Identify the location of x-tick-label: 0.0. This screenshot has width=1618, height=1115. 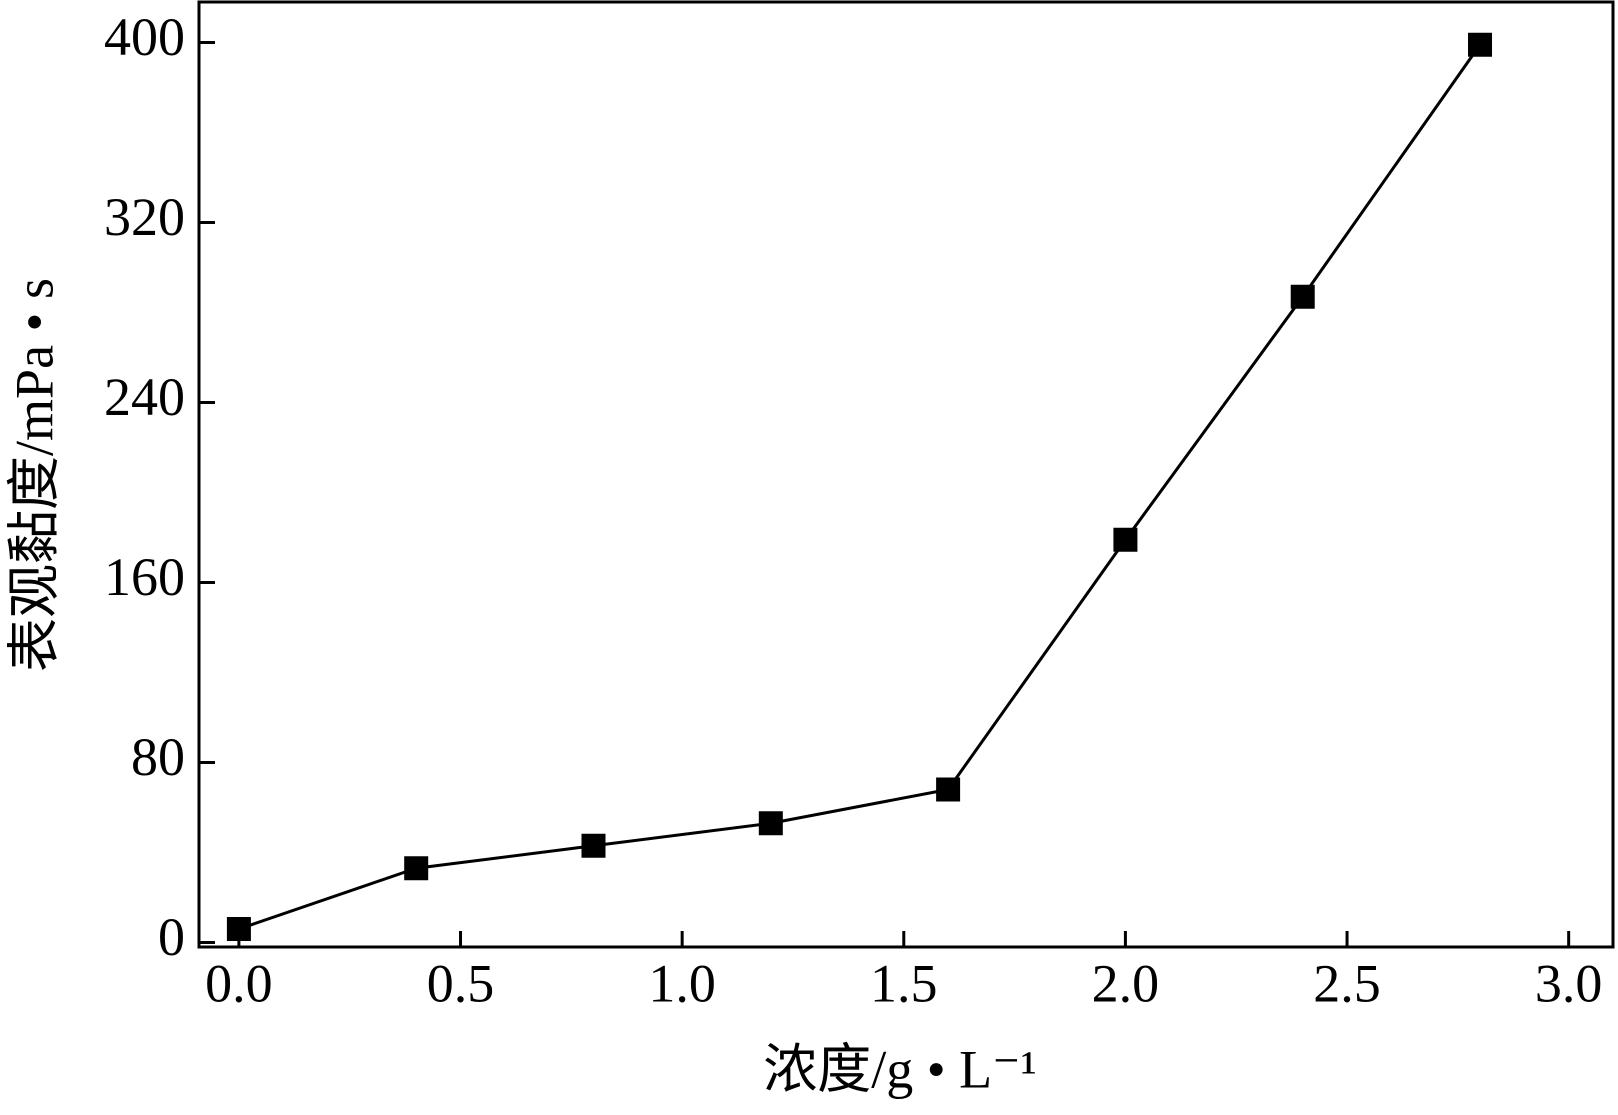
(239, 983).